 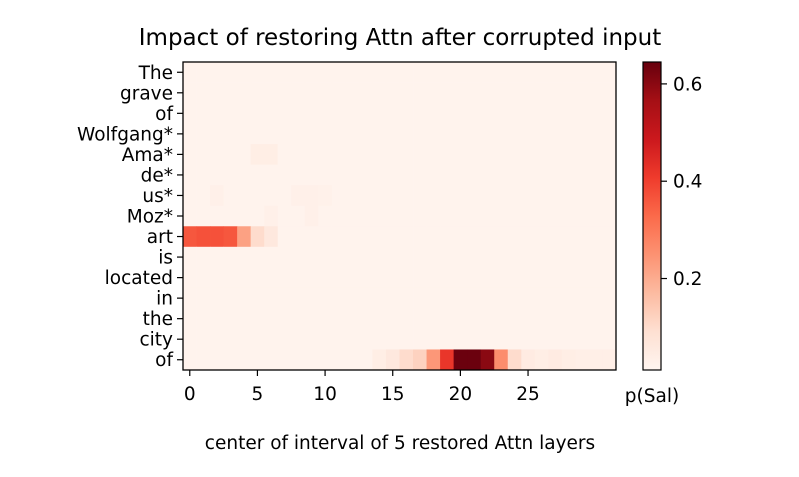 I want to click on y-tick-label: is, so click(x=165, y=258).